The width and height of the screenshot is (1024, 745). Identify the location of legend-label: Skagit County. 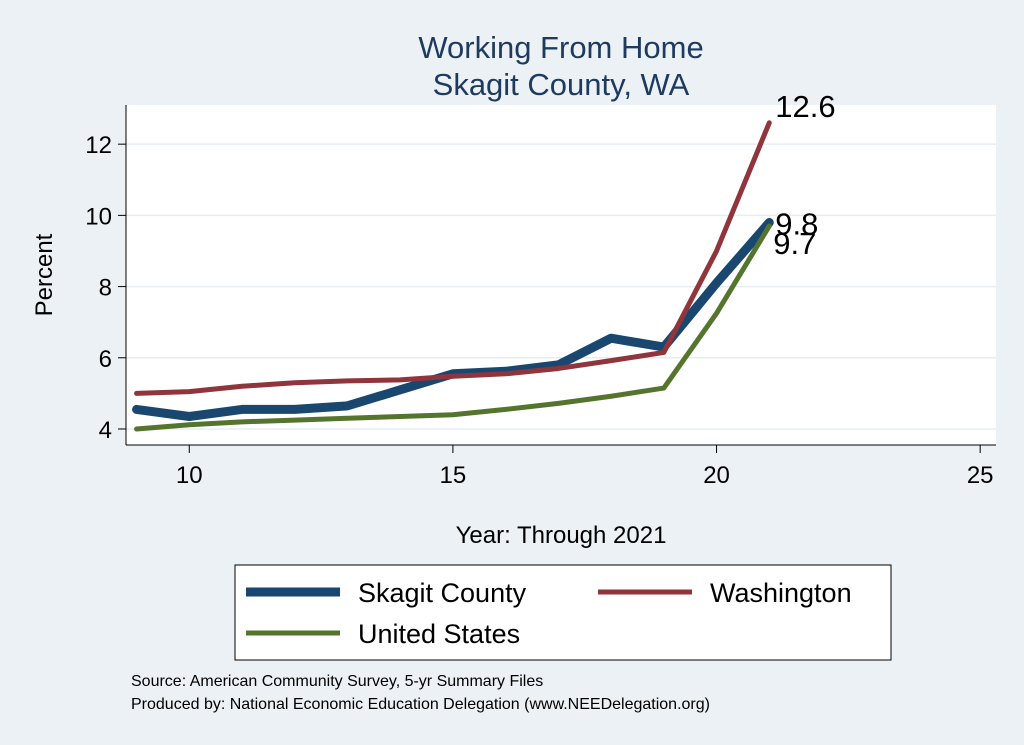
(442, 593).